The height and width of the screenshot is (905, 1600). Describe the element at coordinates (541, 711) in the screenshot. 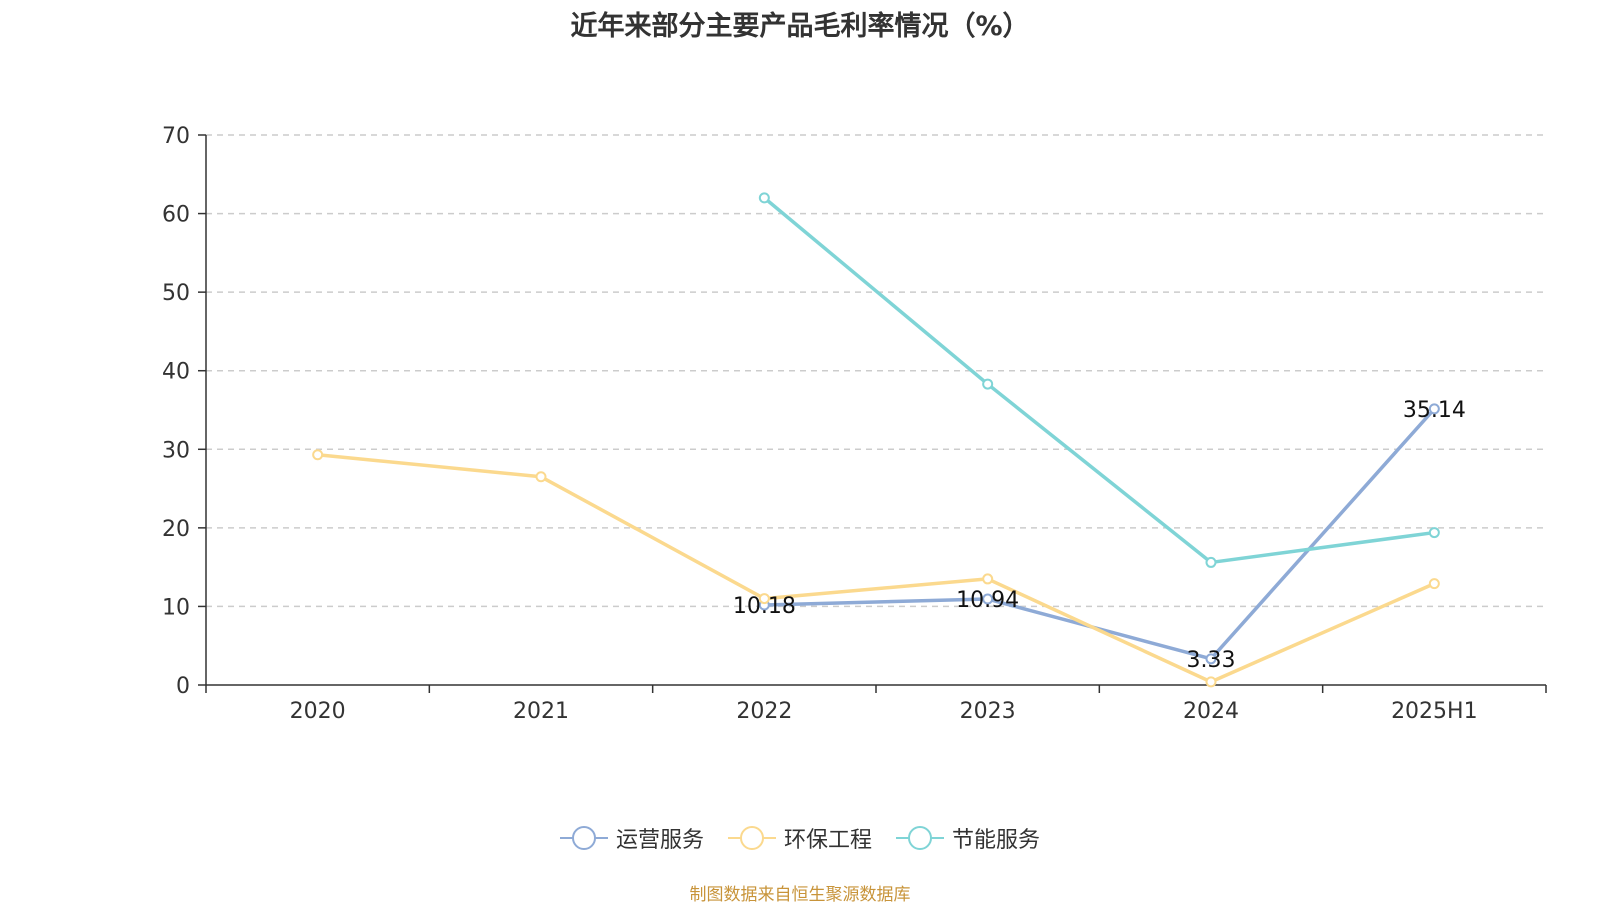

I see `x-tick-label: 2021` at that location.